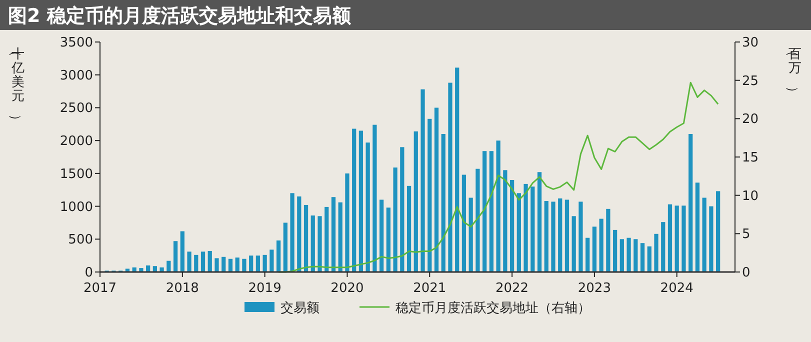 The width and height of the screenshot is (811, 342). What do you see at coordinates (76, 76) in the screenshot?
I see `y-tick-label: 3000` at bounding box center [76, 76].